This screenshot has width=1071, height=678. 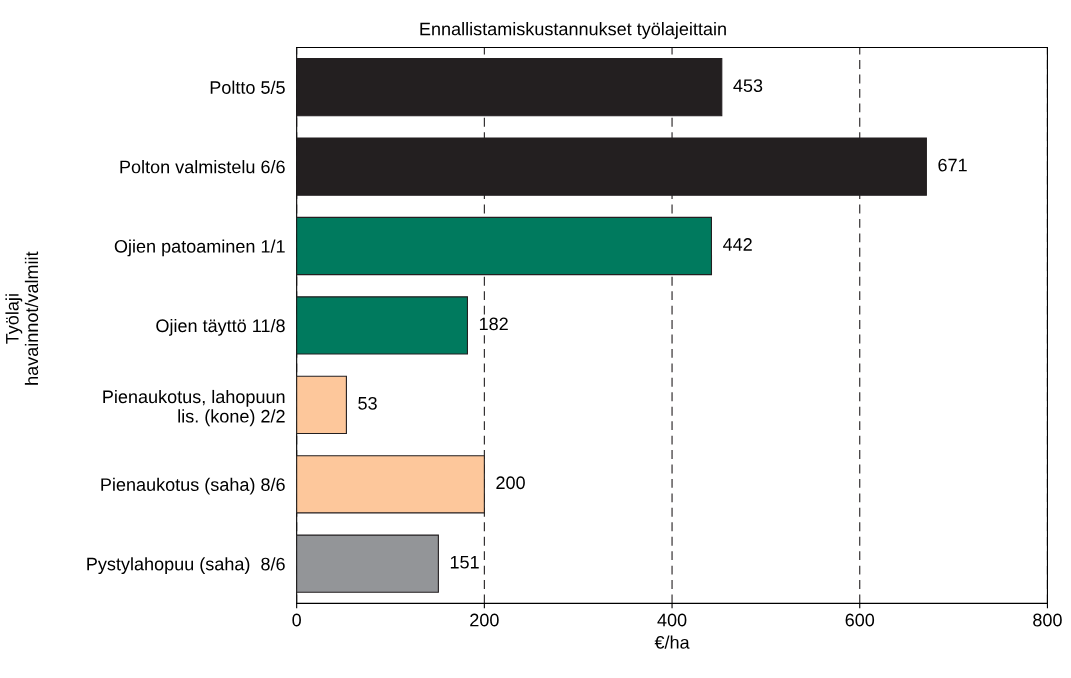 I want to click on y-tick-label: Ojien täyttö 11/8, so click(x=220, y=327).